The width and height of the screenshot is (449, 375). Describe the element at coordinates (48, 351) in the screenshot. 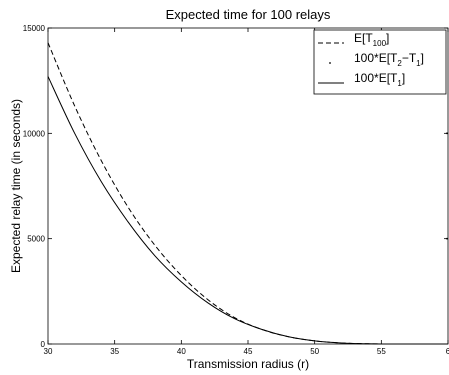

I see `x-tick-label: 30` at that location.